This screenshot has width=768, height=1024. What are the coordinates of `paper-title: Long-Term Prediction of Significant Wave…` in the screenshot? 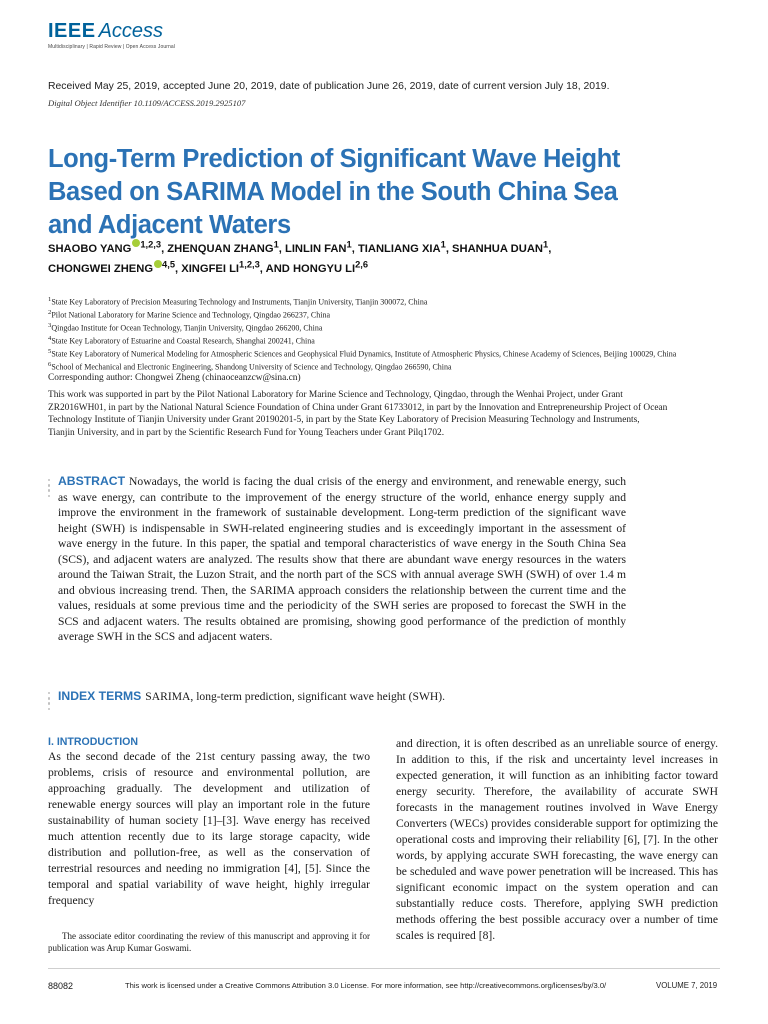 It's located at (334, 192).